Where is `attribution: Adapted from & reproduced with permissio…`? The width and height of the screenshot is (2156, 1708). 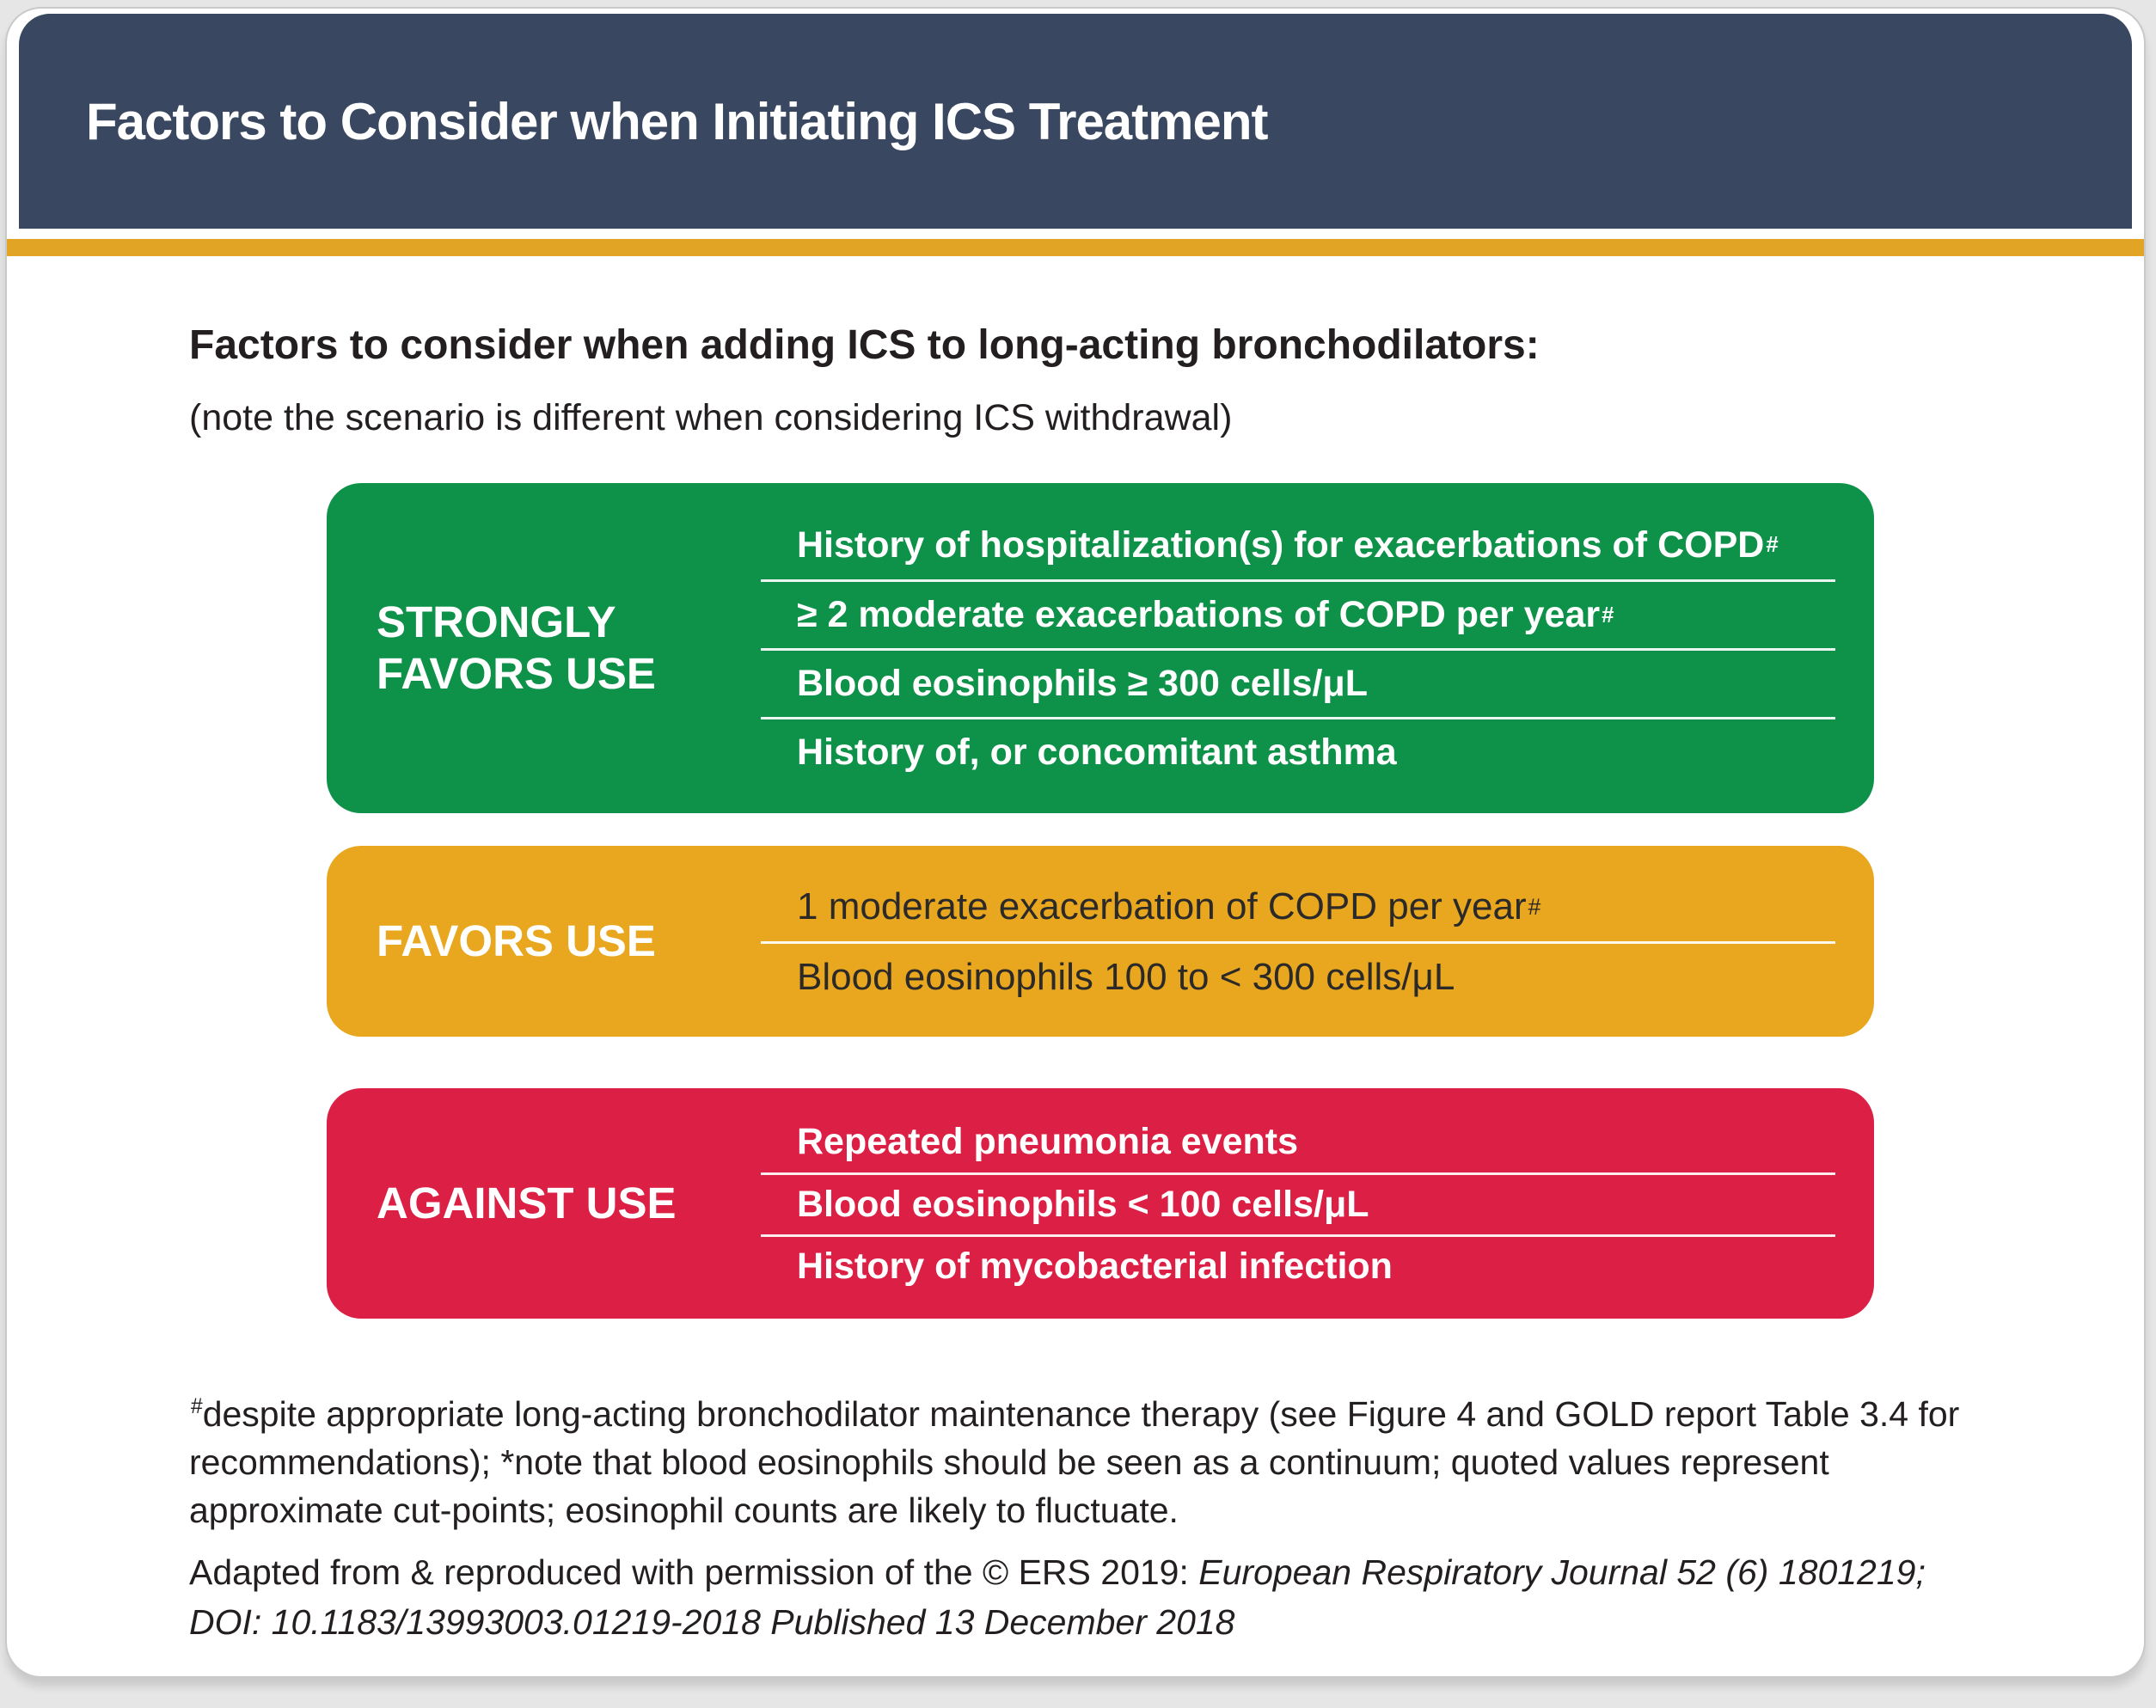
attribution: Adapted from & reproduced with permissio… is located at coordinates (1091, 1597).